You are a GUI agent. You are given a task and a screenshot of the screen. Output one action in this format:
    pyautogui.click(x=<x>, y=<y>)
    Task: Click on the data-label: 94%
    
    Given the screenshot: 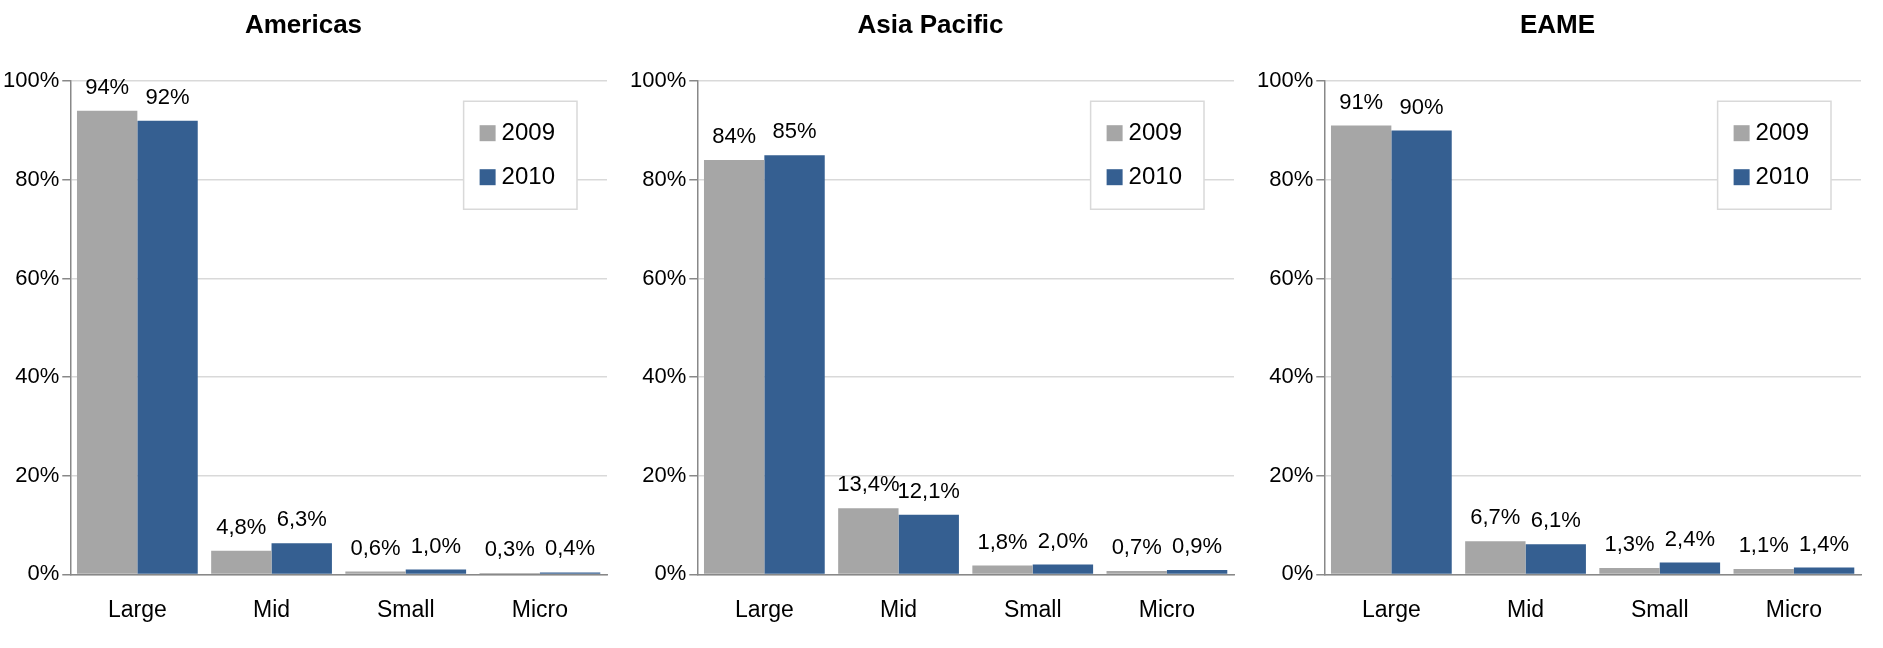 What is the action you would take?
    pyautogui.click(x=107, y=86)
    